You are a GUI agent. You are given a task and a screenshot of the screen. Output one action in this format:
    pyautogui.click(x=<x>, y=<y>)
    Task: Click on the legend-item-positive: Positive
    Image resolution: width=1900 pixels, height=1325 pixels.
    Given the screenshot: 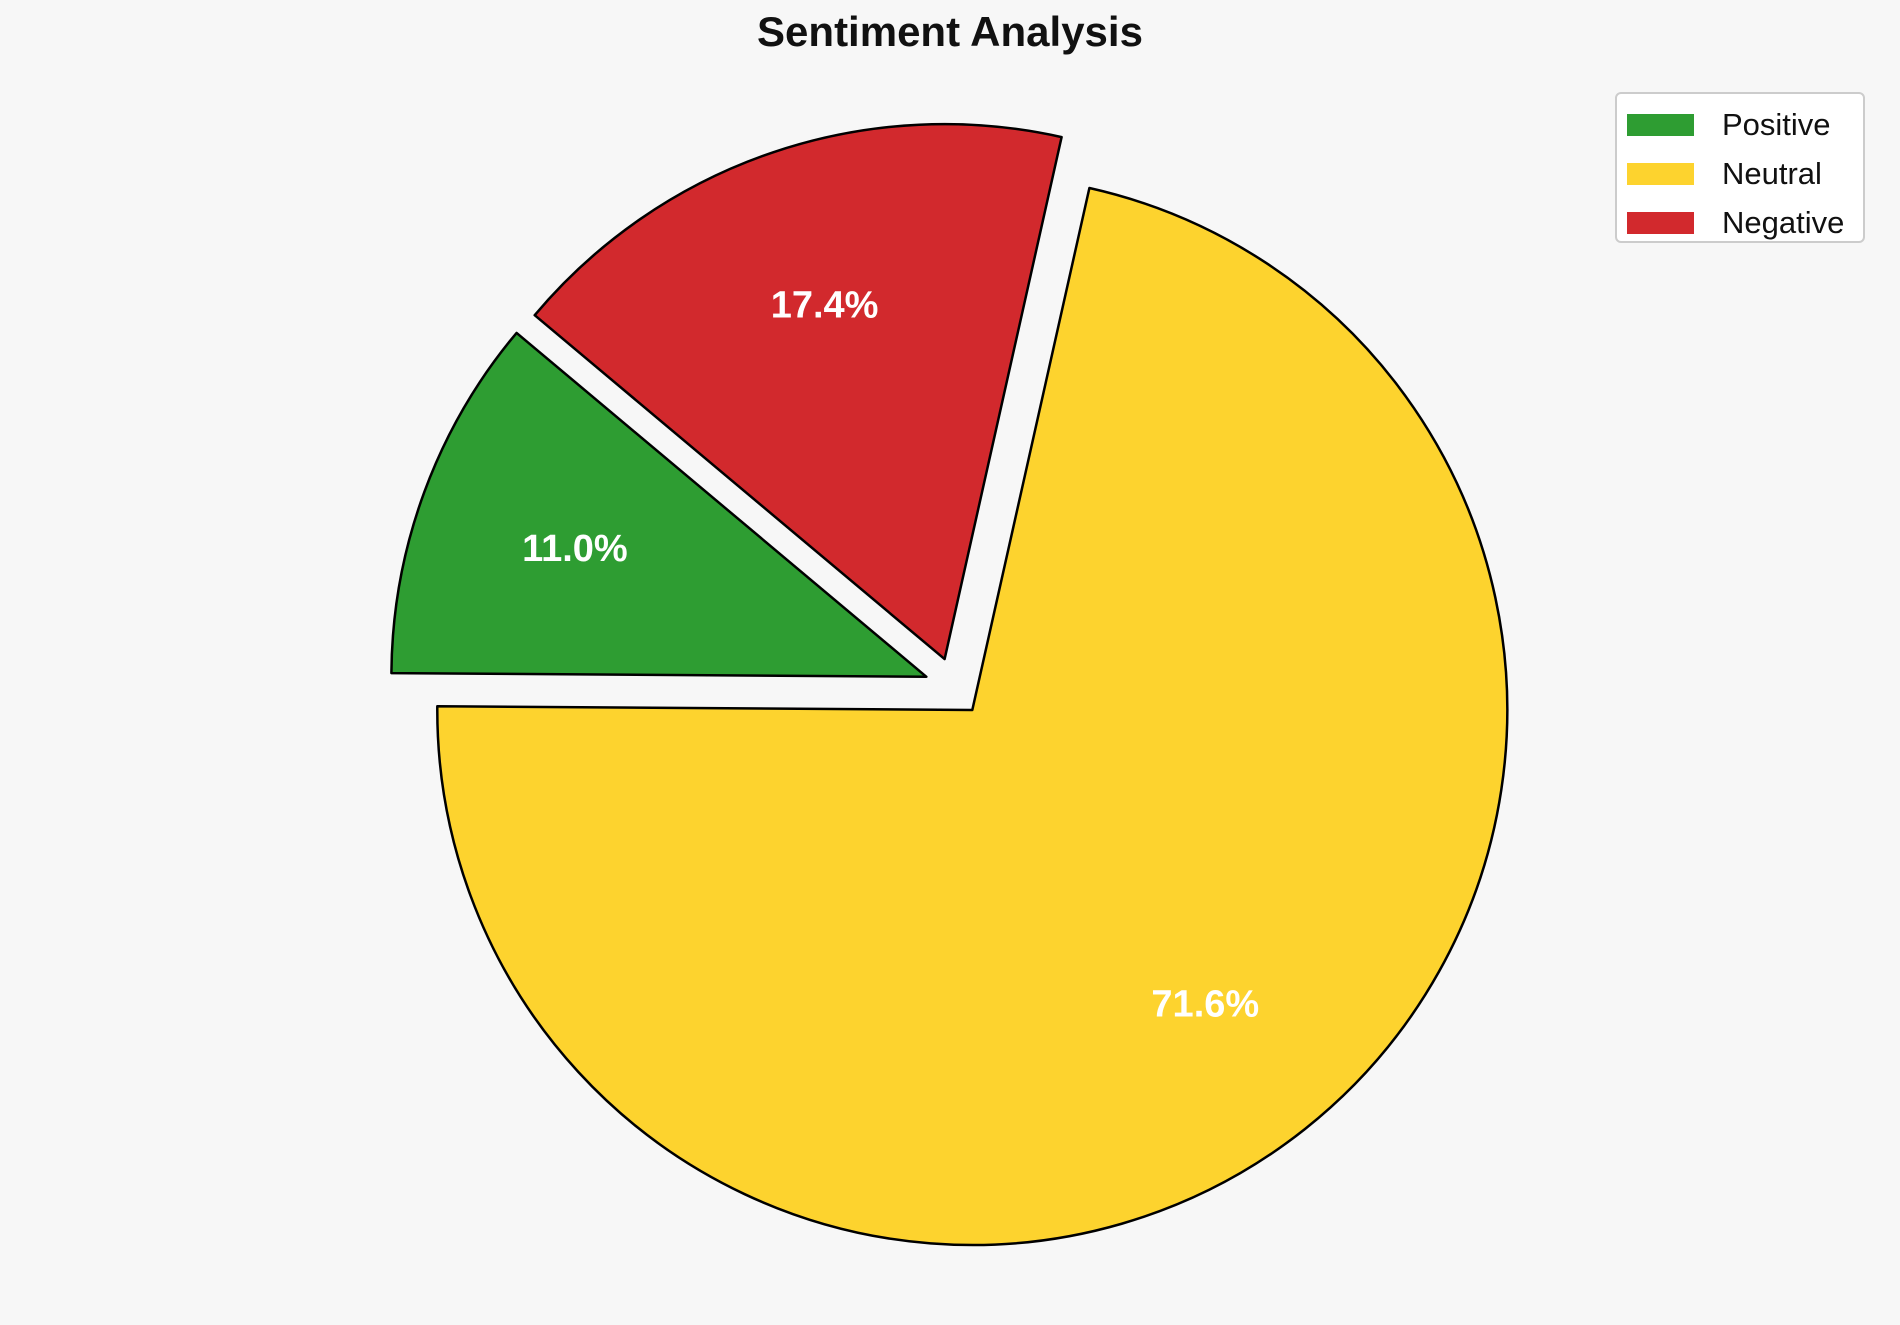 What is the action you would take?
    pyautogui.click(x=1745, y=125)
    